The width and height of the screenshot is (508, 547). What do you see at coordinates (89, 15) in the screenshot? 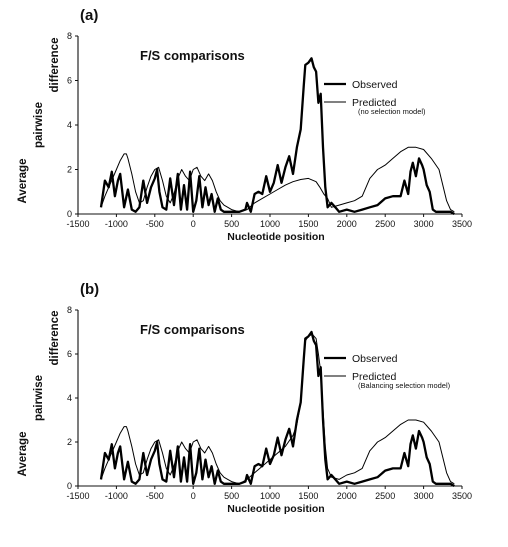
I see `panel-label: (a)` at bounding box center [89, 15].